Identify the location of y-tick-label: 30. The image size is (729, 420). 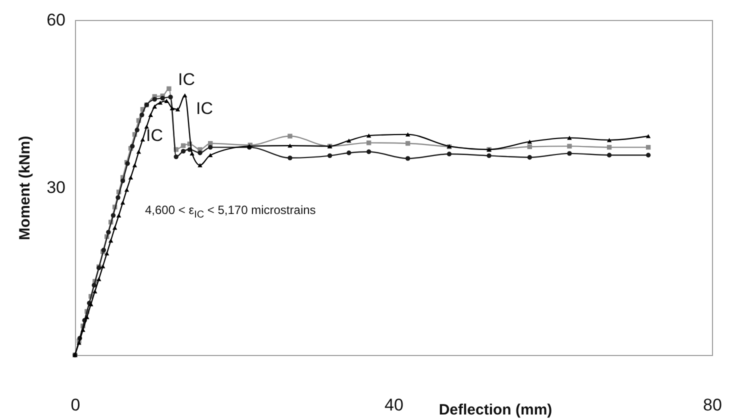
(56, 187).